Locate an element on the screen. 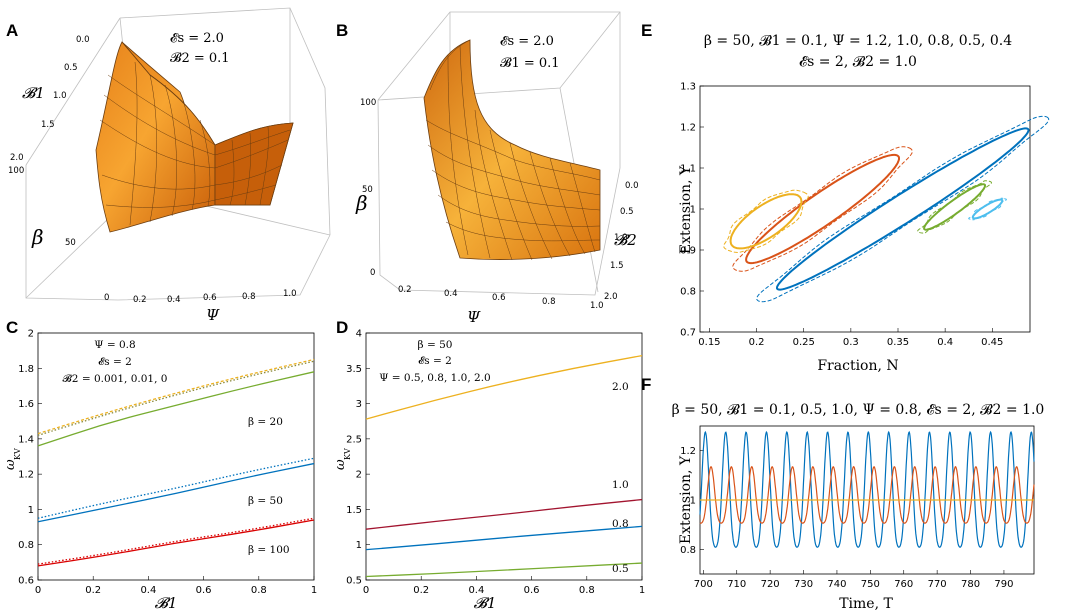 This screenshot has width=1065, height=615. panel-b-beta-tick-50: 50 is located at coordinates (367, 190).